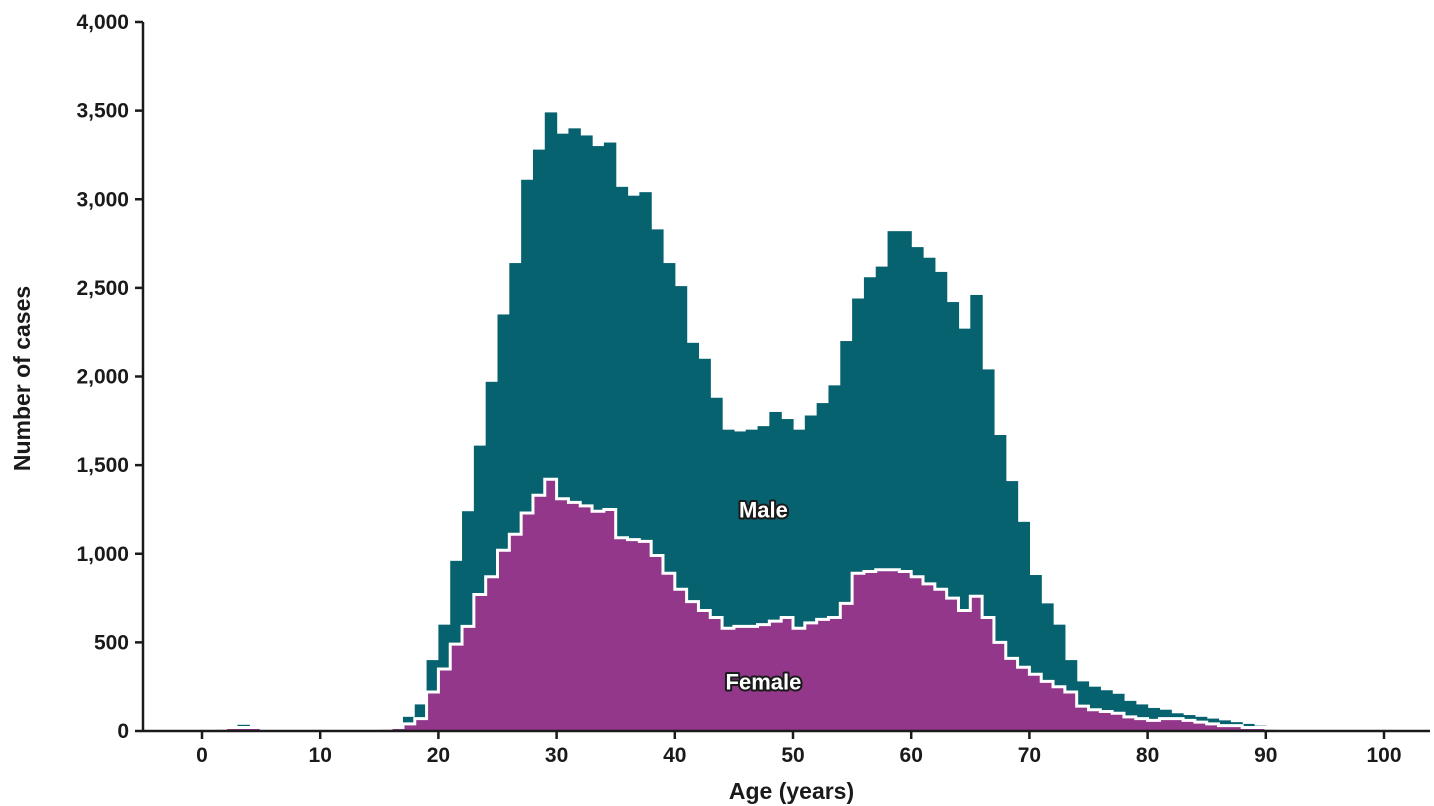  I want to click on y-tick-label-0: 0, so click(123, 731).